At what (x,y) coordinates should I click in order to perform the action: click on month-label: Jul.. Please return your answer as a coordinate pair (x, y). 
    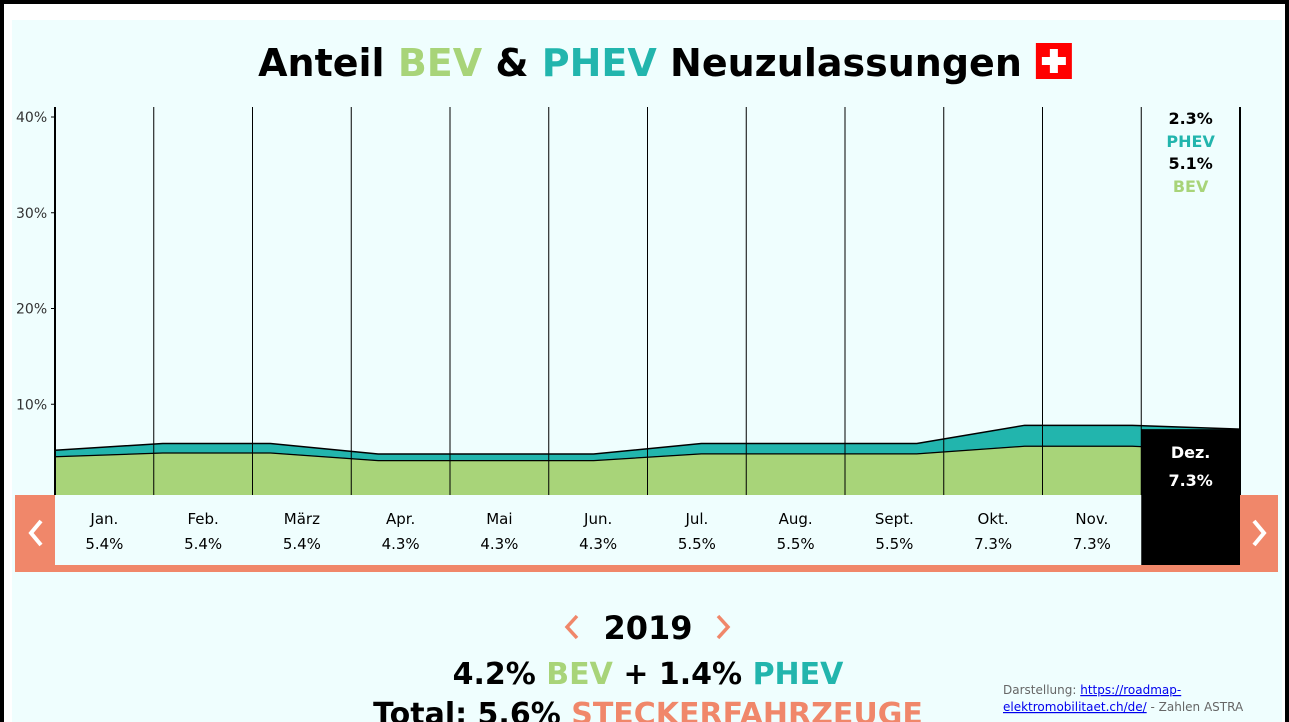
    Looking at the image, I should click on (696, 519).